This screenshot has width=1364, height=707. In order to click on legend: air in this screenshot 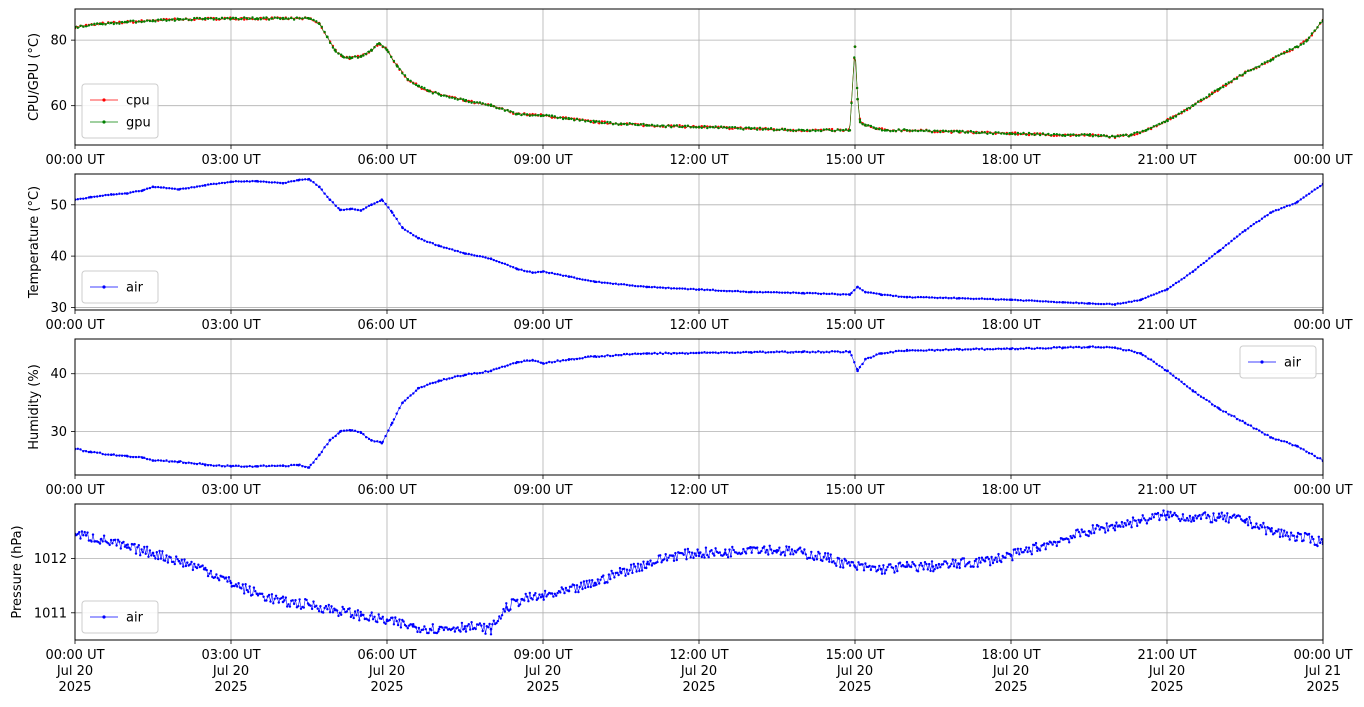, I will do `click(120, 617)`.